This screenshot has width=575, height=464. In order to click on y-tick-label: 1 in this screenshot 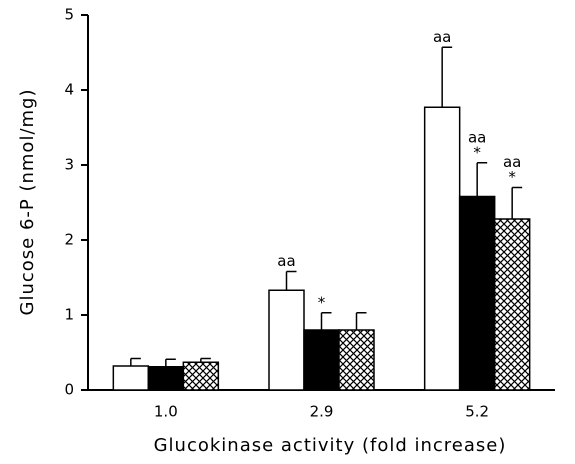, I will do `click(69, 315)`.